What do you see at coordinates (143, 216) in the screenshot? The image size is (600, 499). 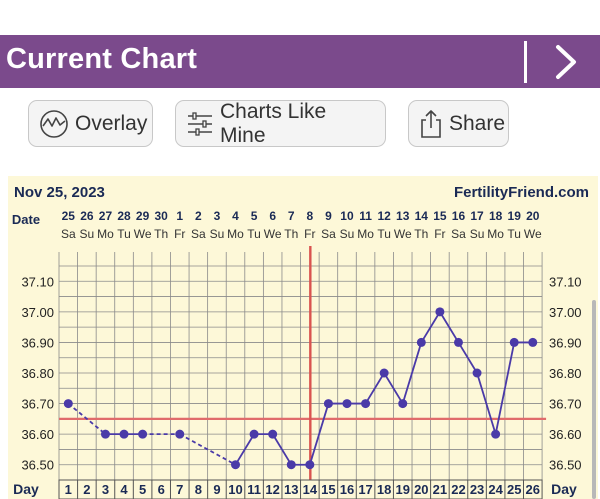 I see `date-label: 29` at bounding box center [143, 216].